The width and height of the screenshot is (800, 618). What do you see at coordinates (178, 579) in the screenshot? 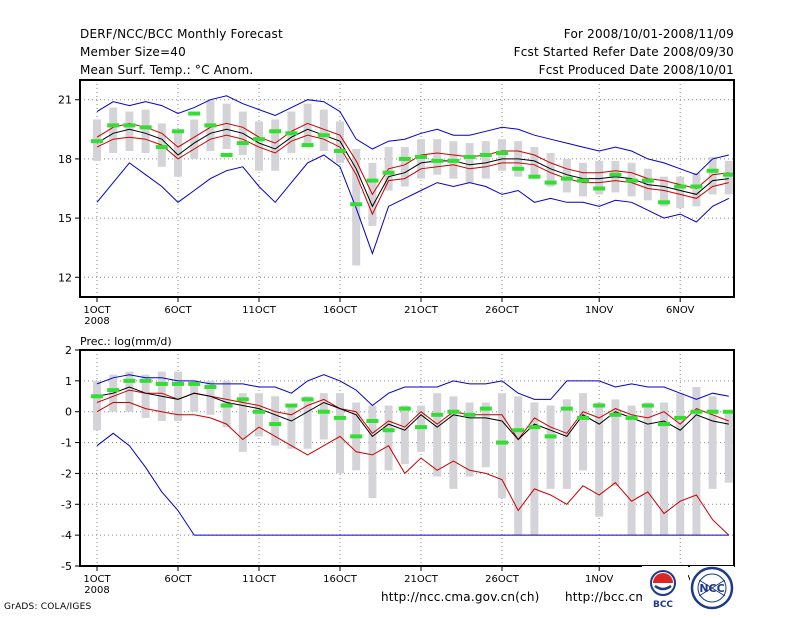
I see `precip-xtick-label-1: 6OCT` at bounding box center [178, 579].